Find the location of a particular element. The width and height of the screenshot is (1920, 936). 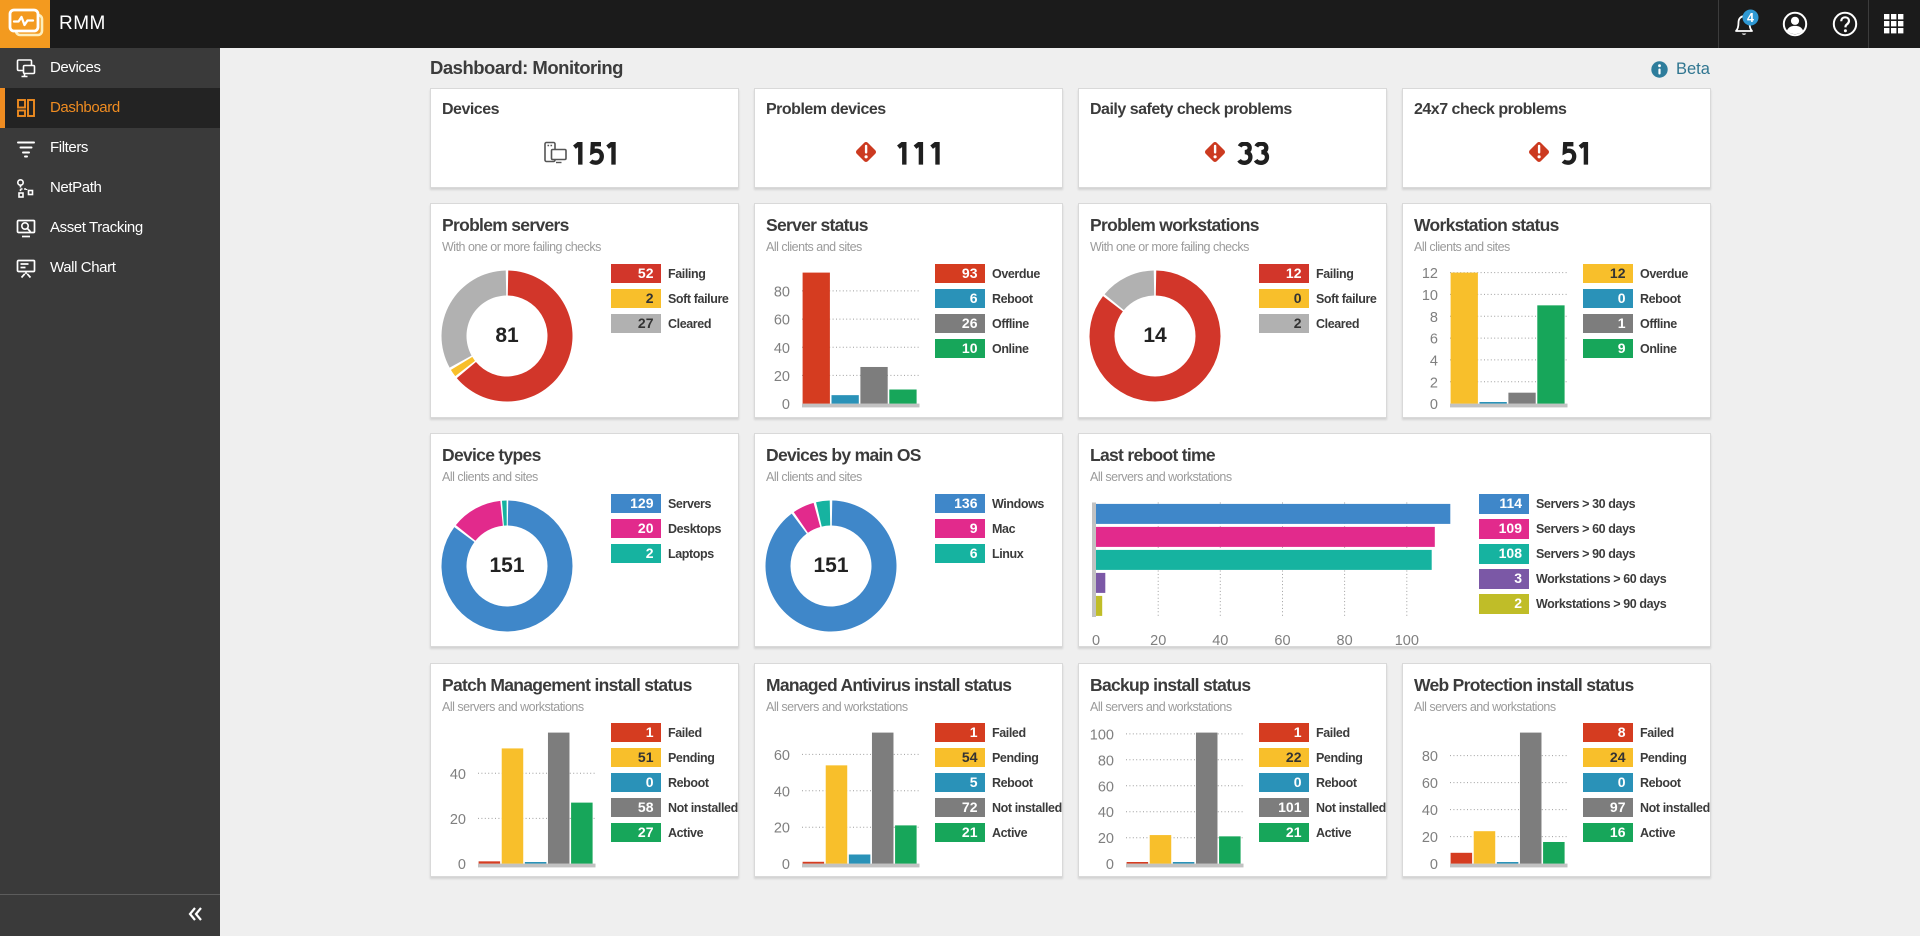

svg-text: 12 is located at coordinates (1430, 274).